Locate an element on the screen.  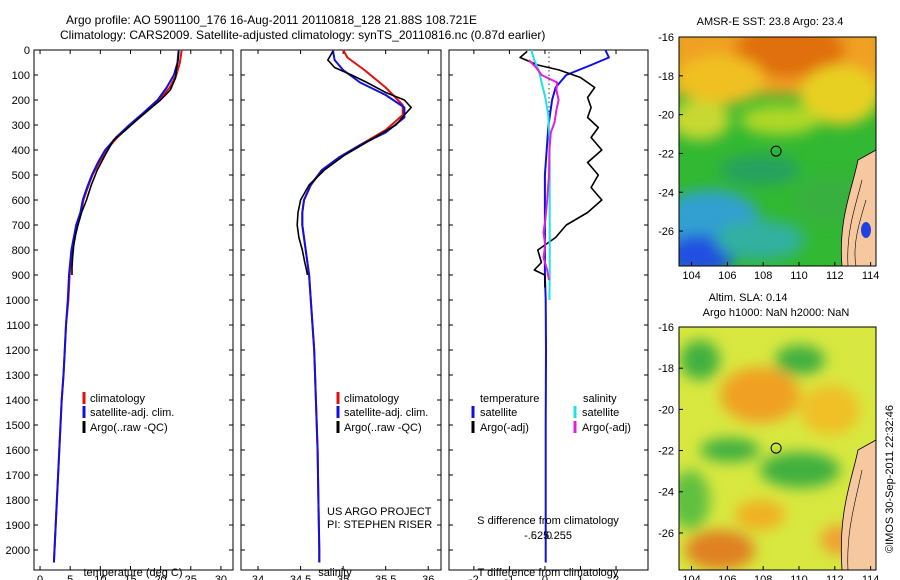
depth-tick-label: 800 is located at coordinates (21, 251).